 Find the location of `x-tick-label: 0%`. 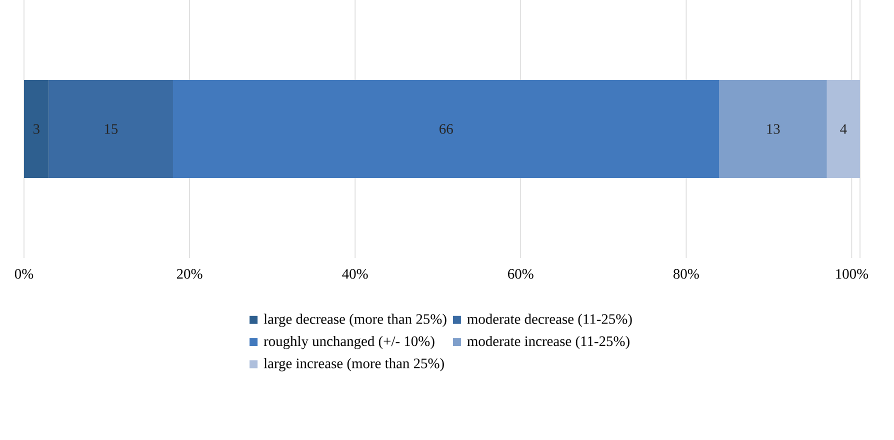

x-tick-label: 0% is located at coordinates (24, 274).